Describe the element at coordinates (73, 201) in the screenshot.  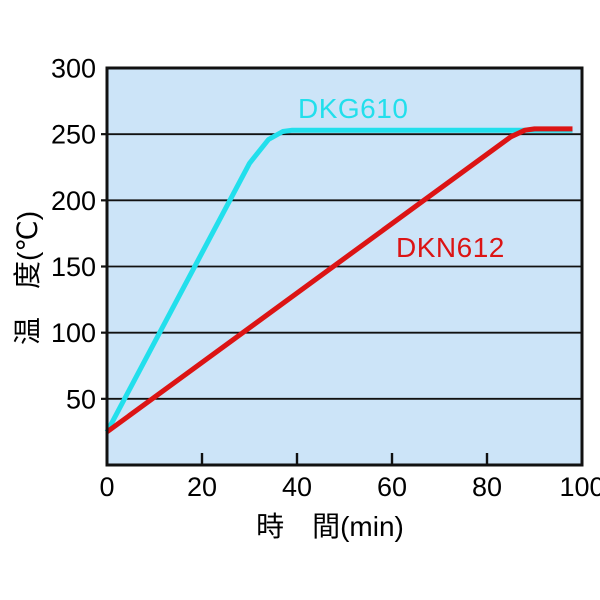
I see `y-tick-label-200: 200` at that location.